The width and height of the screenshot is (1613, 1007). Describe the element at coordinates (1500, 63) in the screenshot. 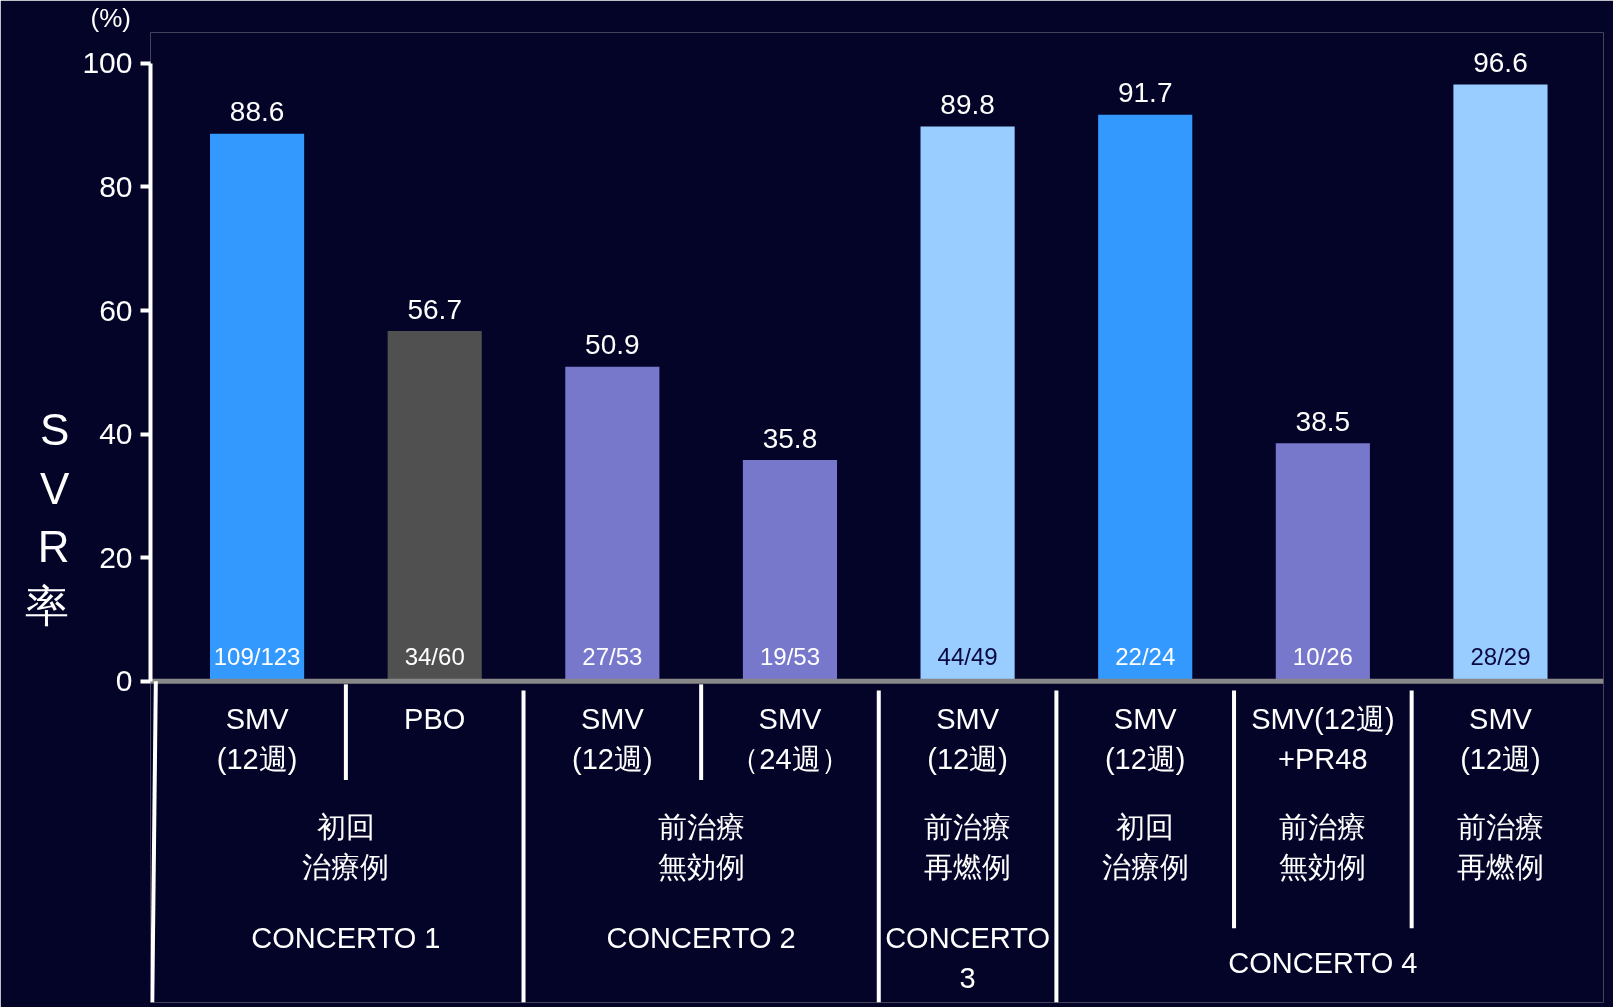

I see `data-label: 96.6` at that location.